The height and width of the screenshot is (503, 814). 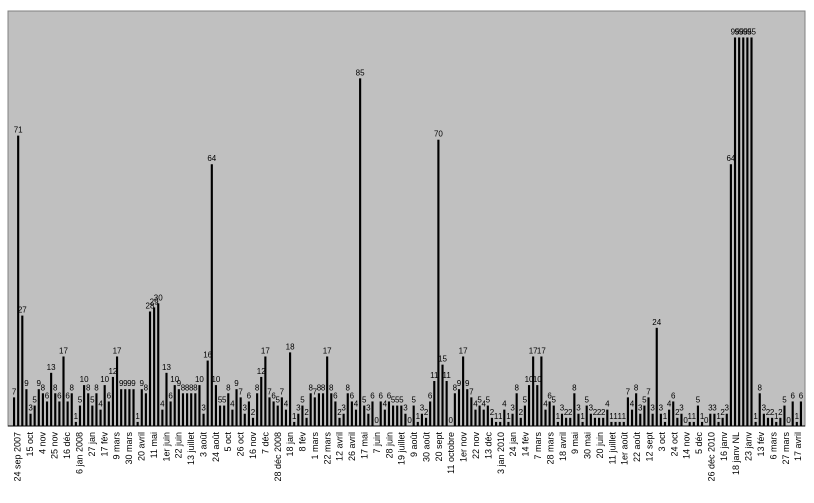 What do you see at coordinates (253, 446) in the screenshot?
I see `x-tick-label: 16 nov` at bounding box center [253, 446].